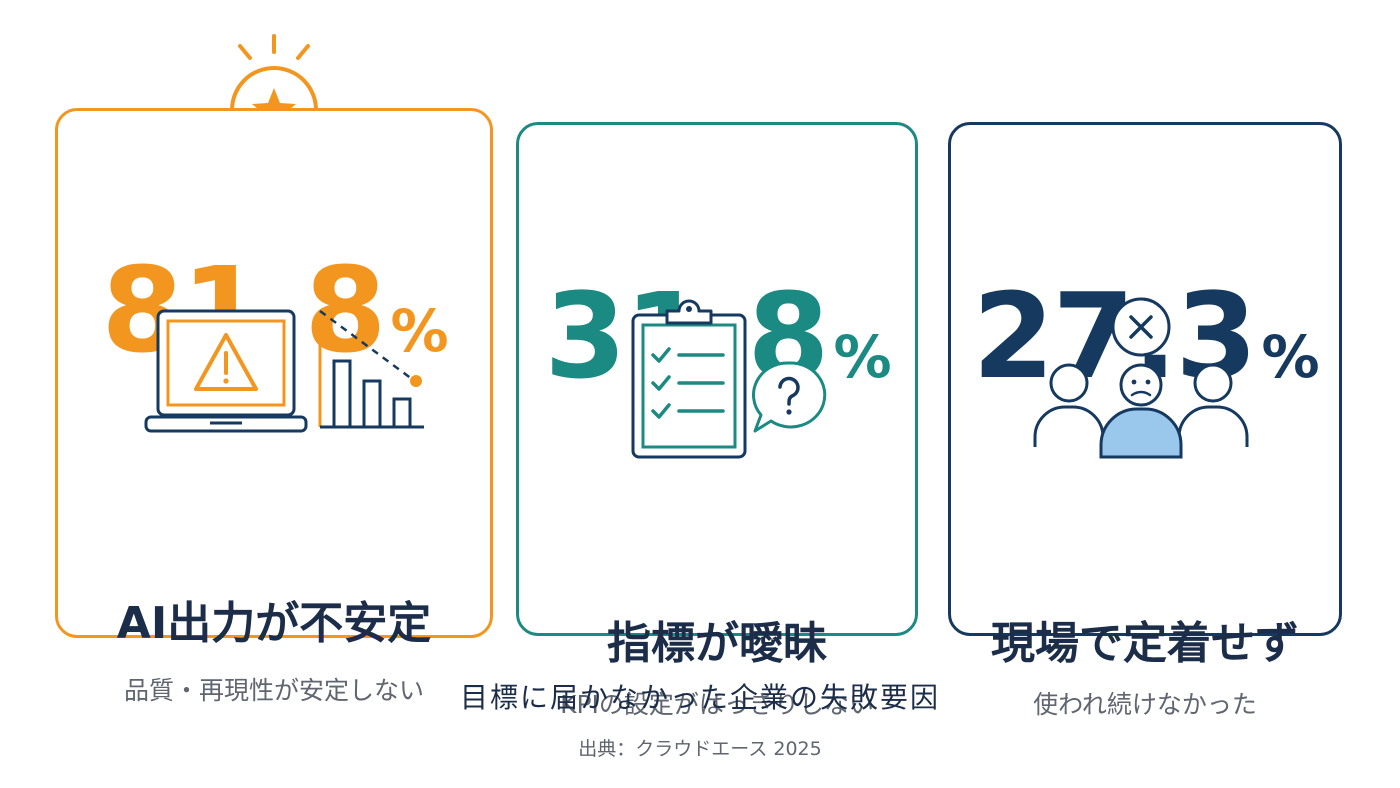  I want to click on chart-caption: 目標に届かなかった企業の失敗要因, so click(699, 697).